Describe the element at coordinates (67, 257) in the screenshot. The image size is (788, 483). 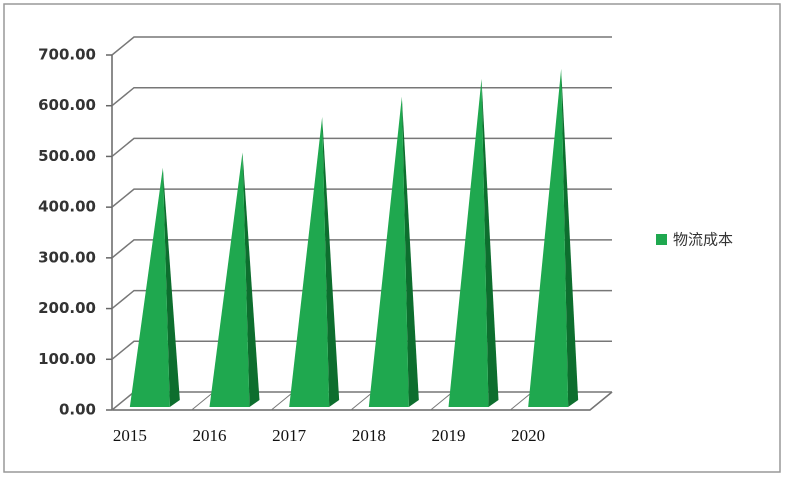
I see `y-tick-label: 300.00` at that location.